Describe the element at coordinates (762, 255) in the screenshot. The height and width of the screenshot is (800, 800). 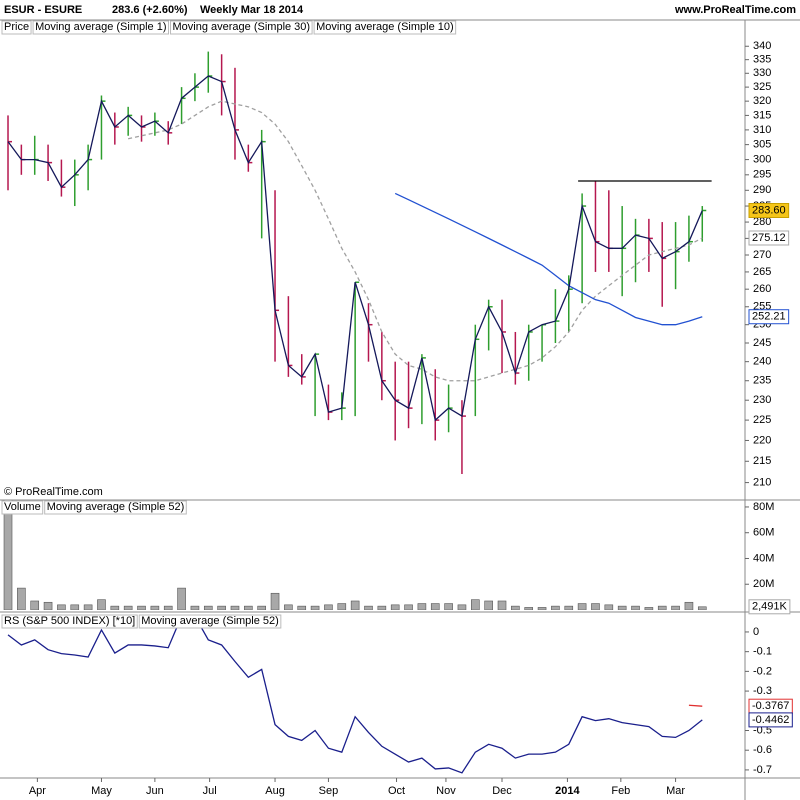
I see `y-tick-label: 270` at that location.